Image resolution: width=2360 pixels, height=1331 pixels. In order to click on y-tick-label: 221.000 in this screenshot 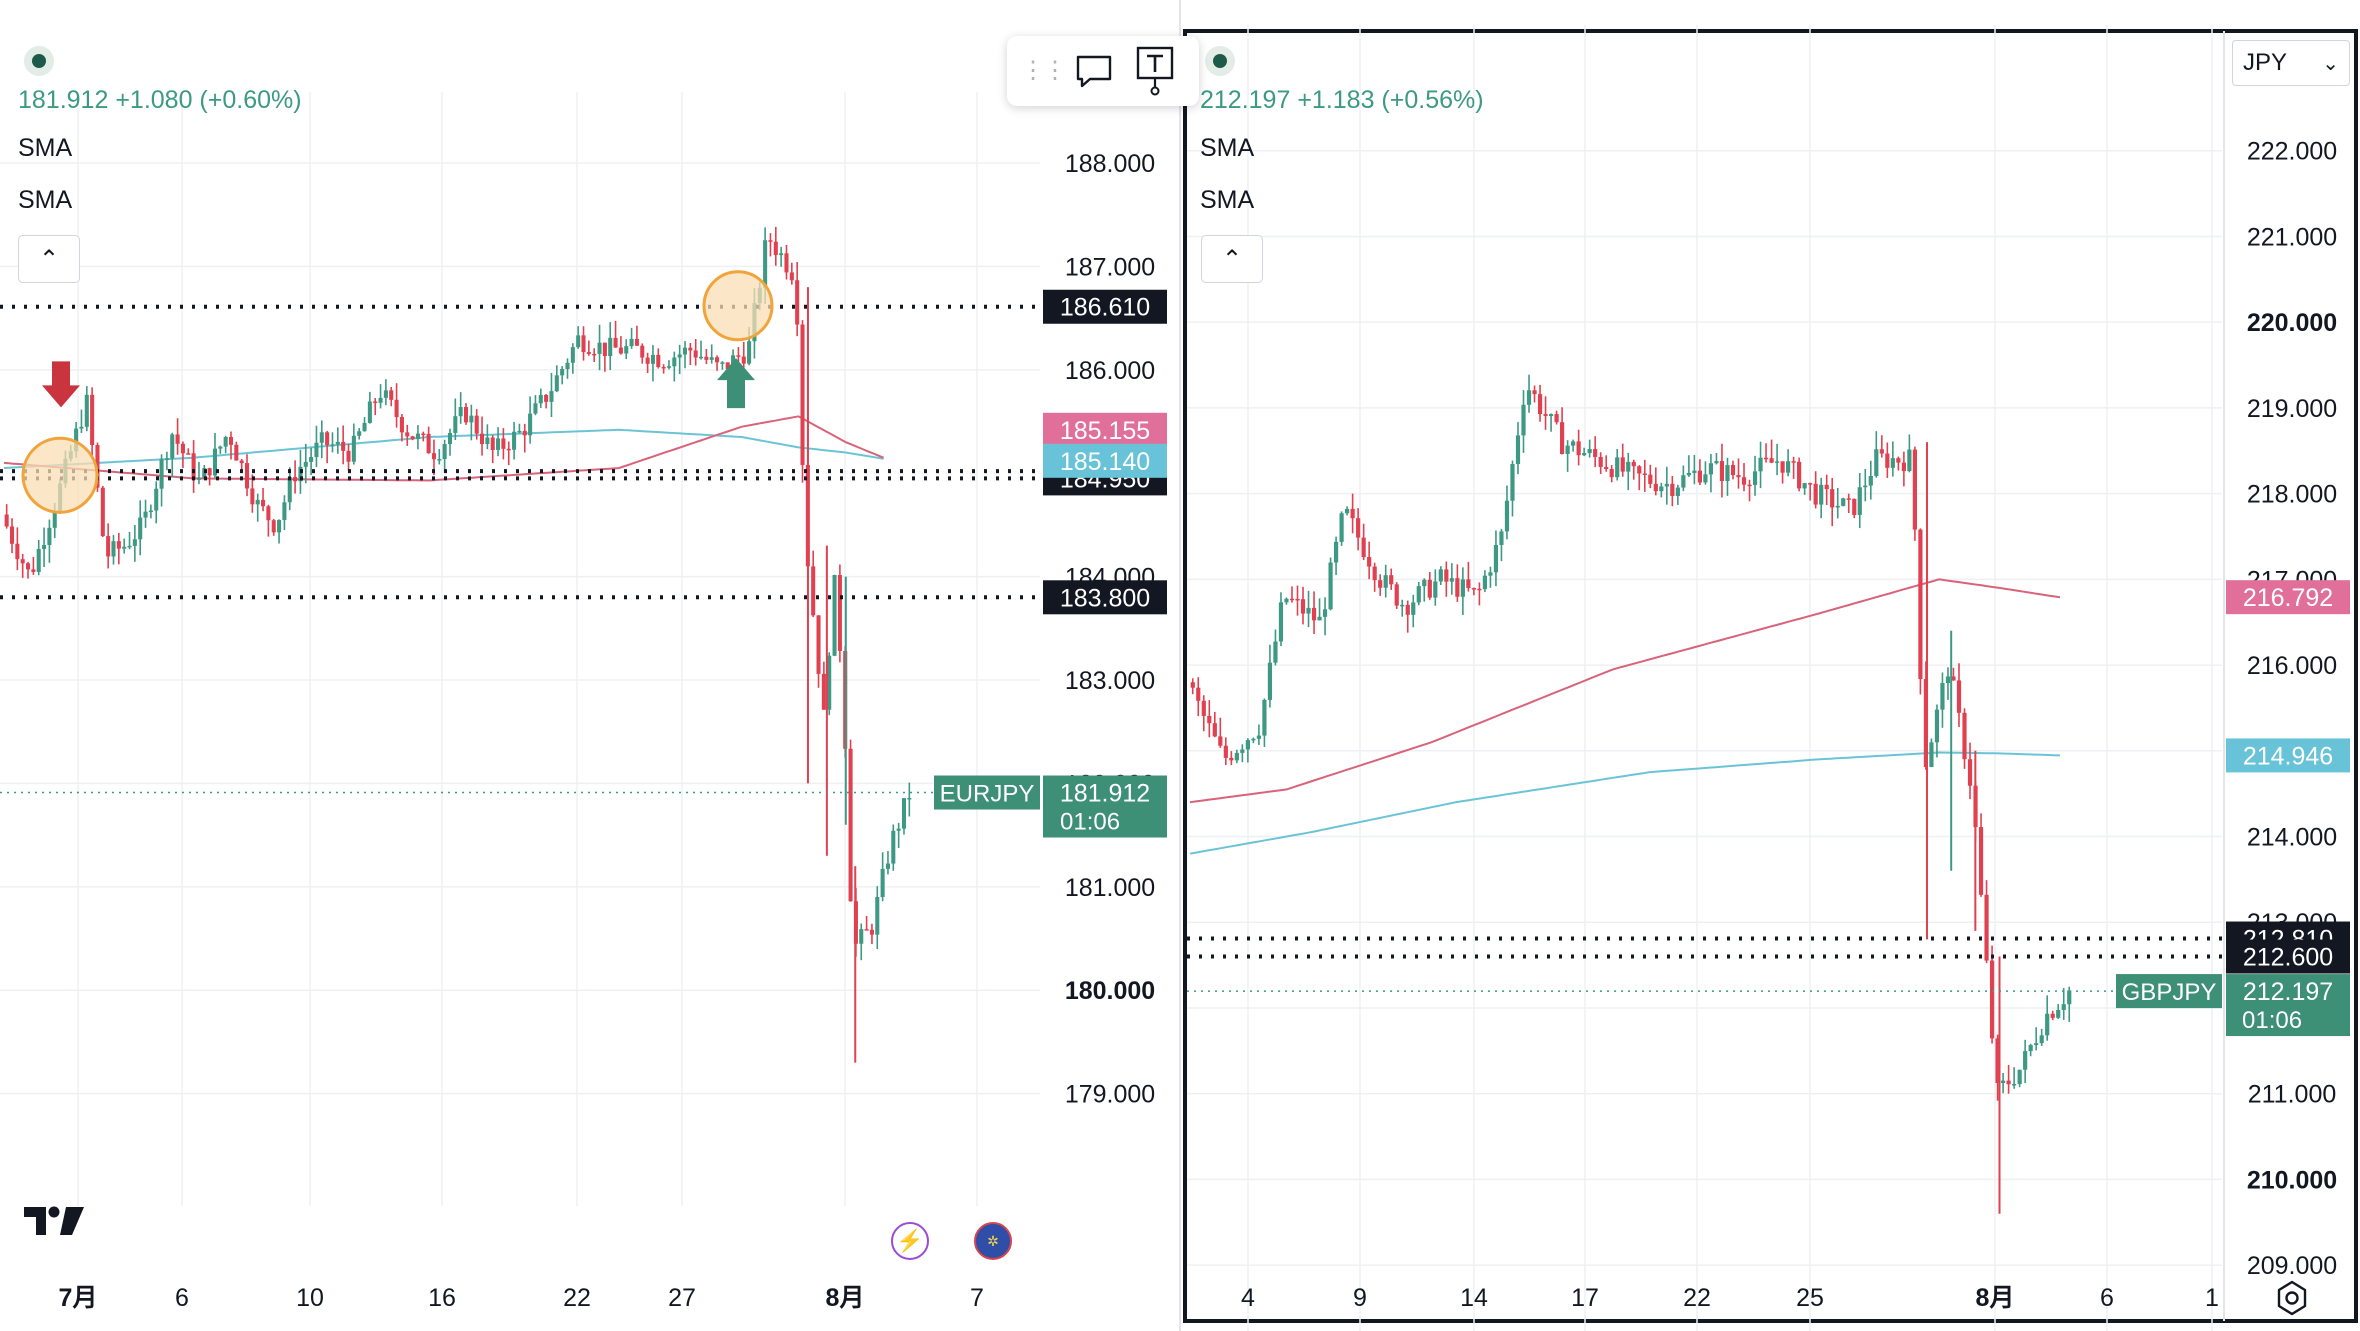, I will do `click(2292, 237)`.